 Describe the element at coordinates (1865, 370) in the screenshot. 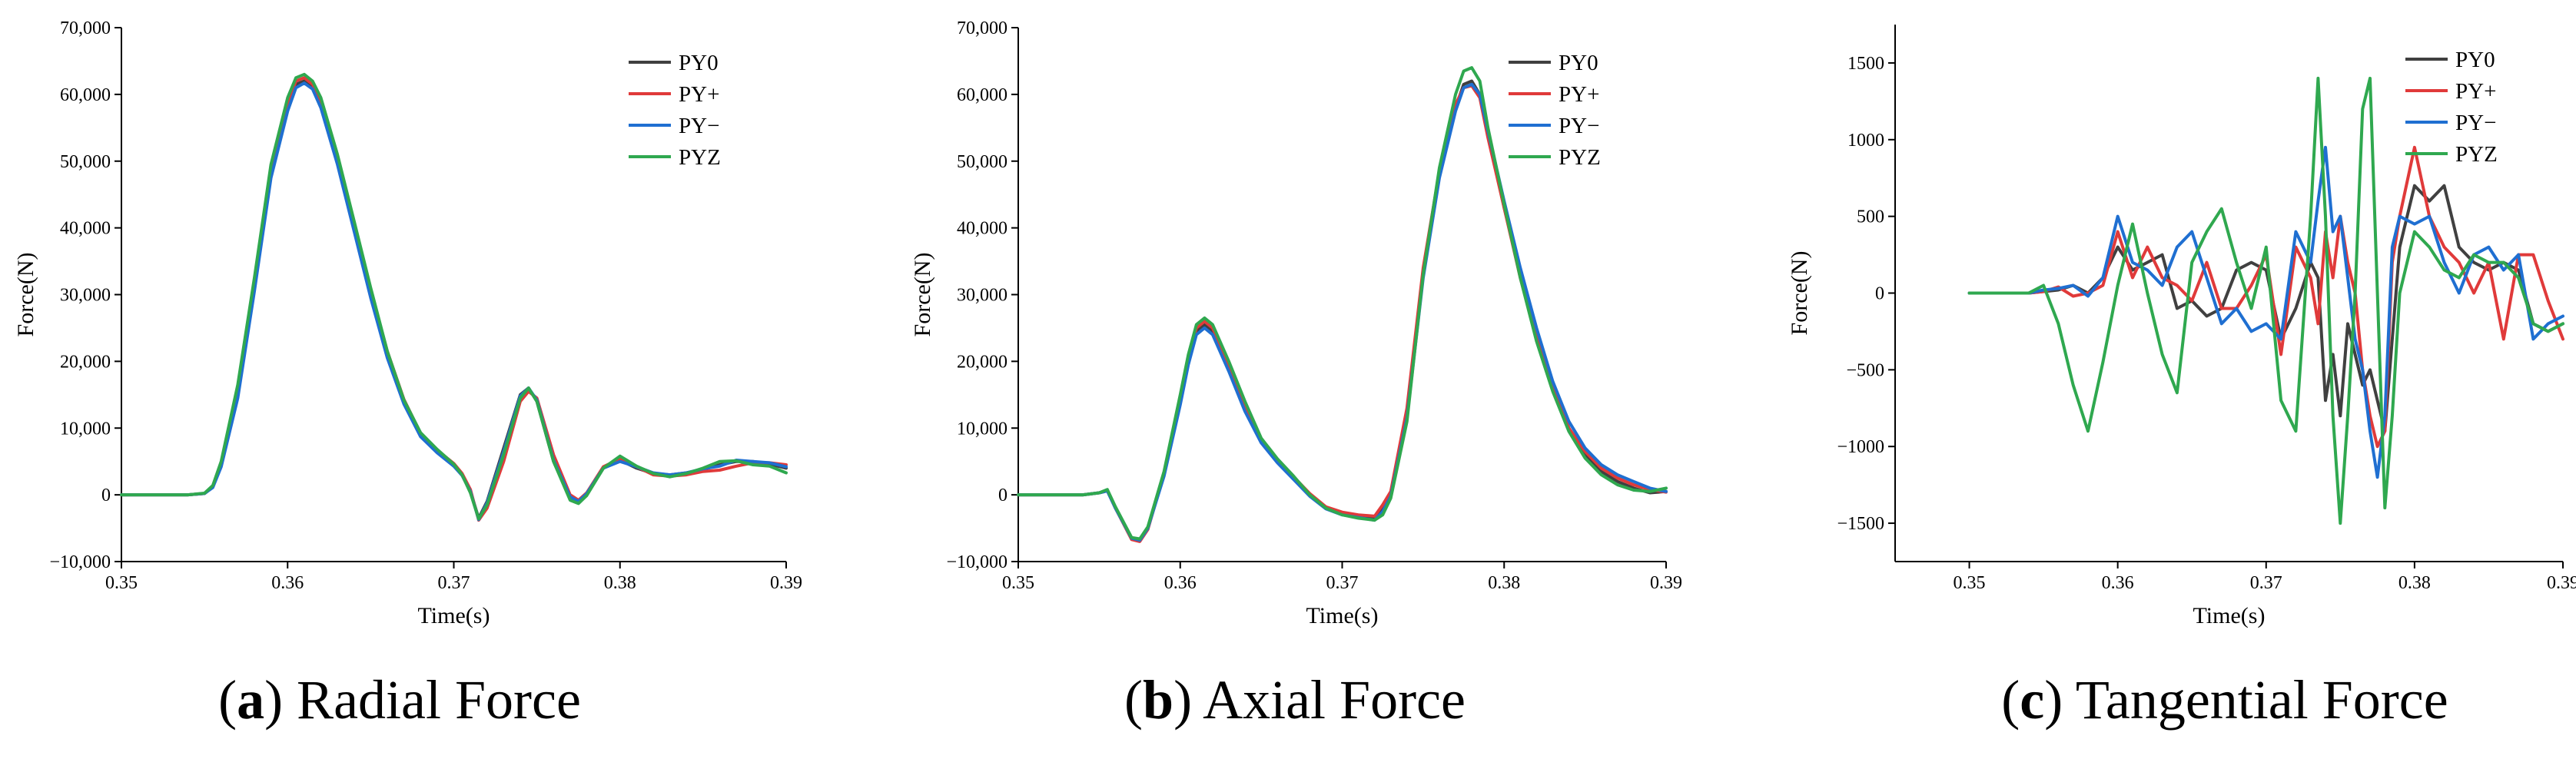

I see `y-tick-label: −500` at that location.